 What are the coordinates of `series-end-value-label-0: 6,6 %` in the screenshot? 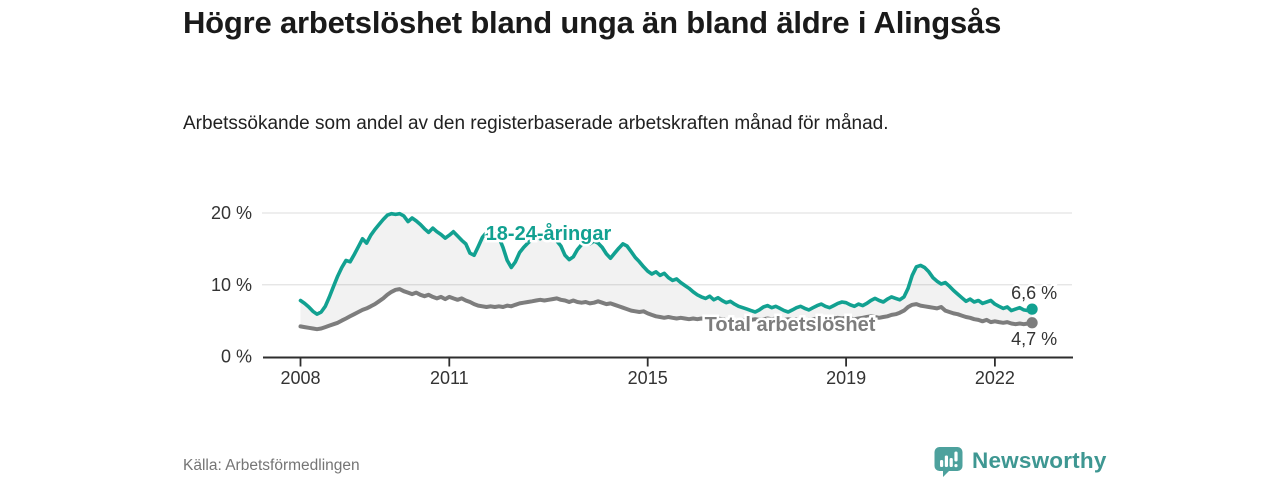 It's located at (1034, 293).